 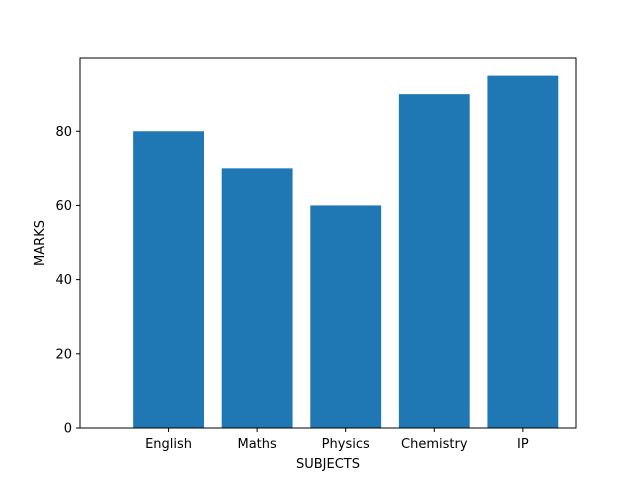 What do you see at coordinates (434, 444) in the screenshot?
I see `x-tick-label: Chemistry` at bounding box center [434, 444].